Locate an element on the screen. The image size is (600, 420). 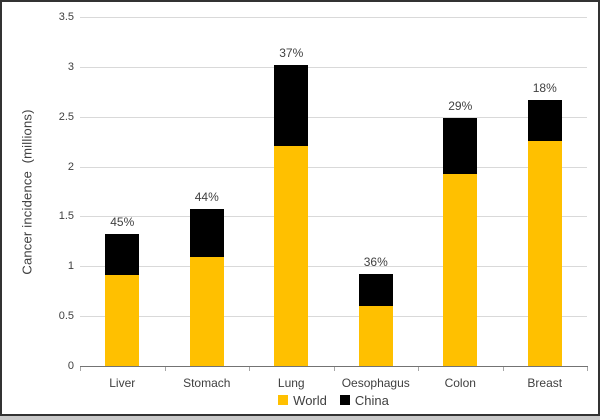
bar-percent-label: 37% is located at coordinates (291, 52).